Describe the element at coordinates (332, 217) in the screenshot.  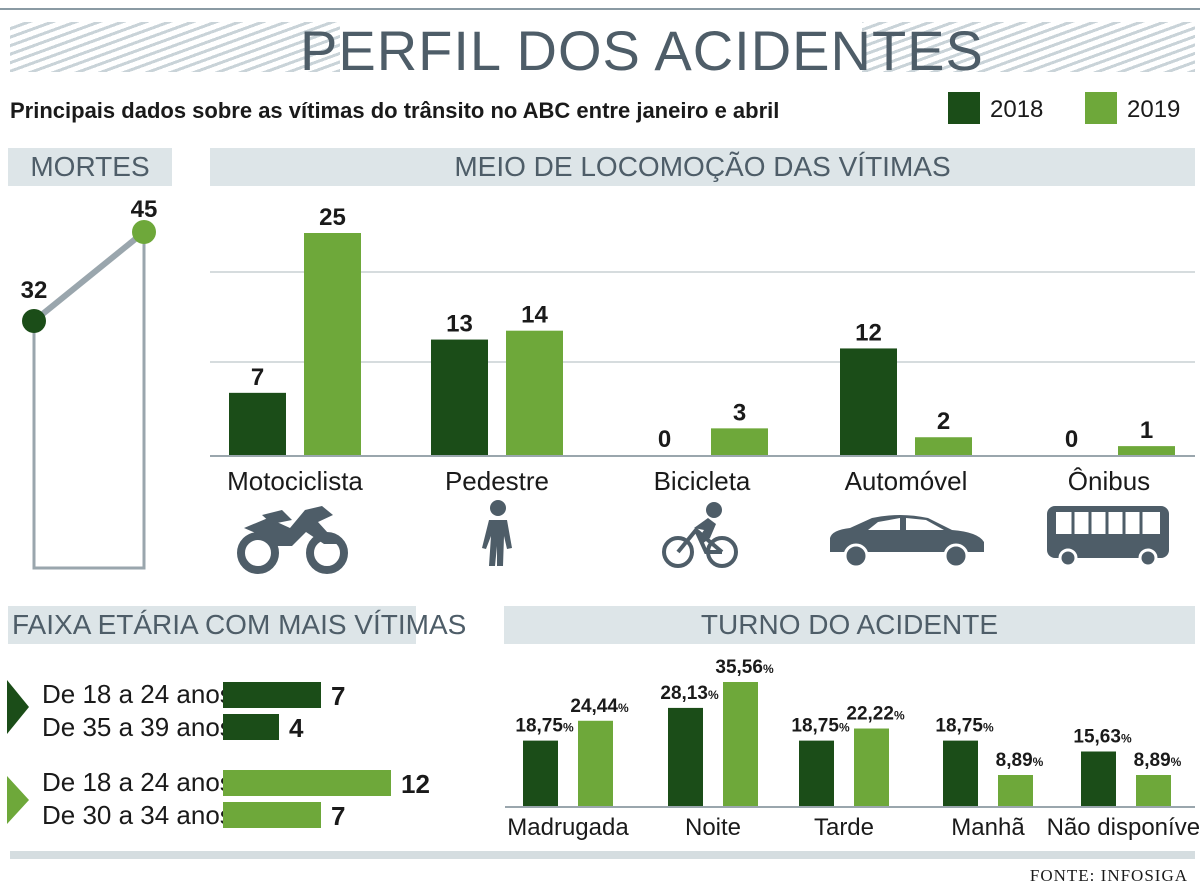
I see `bar-label-2019: 25` at that location.